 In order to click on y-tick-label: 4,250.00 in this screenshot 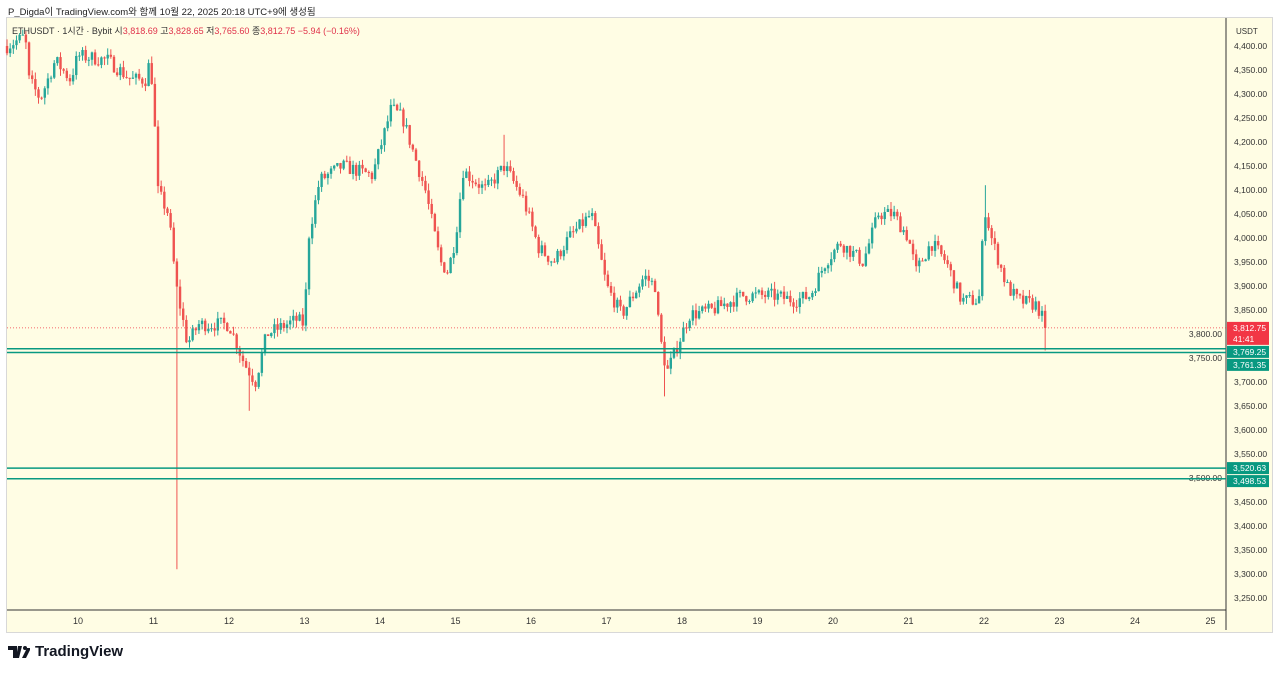, I will do `click(1250, 118)`.